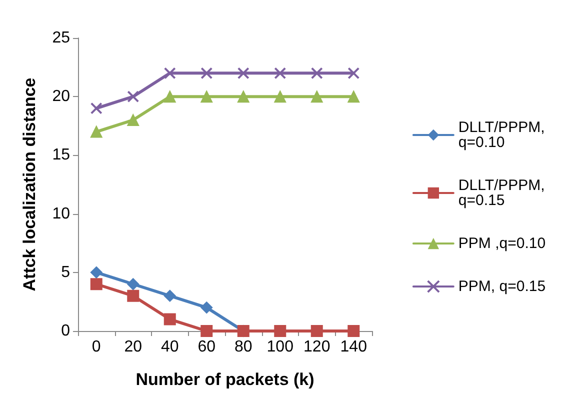 The width and height of the screenshot is (570, 414). I want to click on legend-label: PPM ,q=0.10, so click(502, 243).